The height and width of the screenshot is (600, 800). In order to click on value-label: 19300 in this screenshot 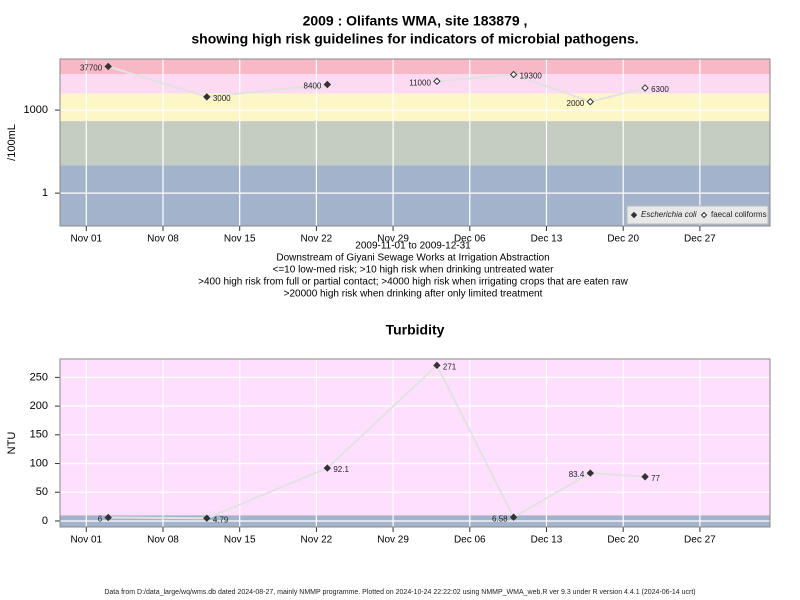, I will do `click(531, 76)`.